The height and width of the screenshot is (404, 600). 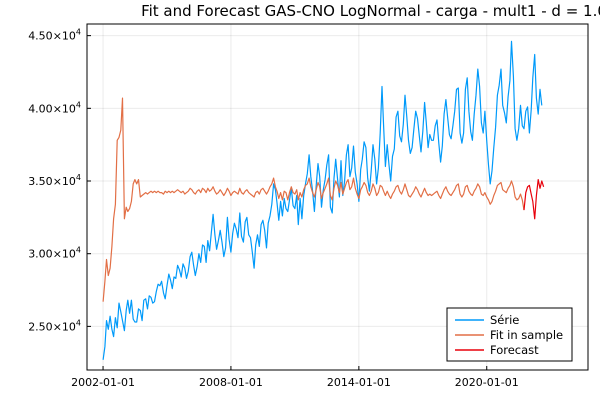 What do you see at coordinates (40, 36) in the screenshot?
I see `y-tick-mantissa: 4.50` at bounding box center [40, 36].